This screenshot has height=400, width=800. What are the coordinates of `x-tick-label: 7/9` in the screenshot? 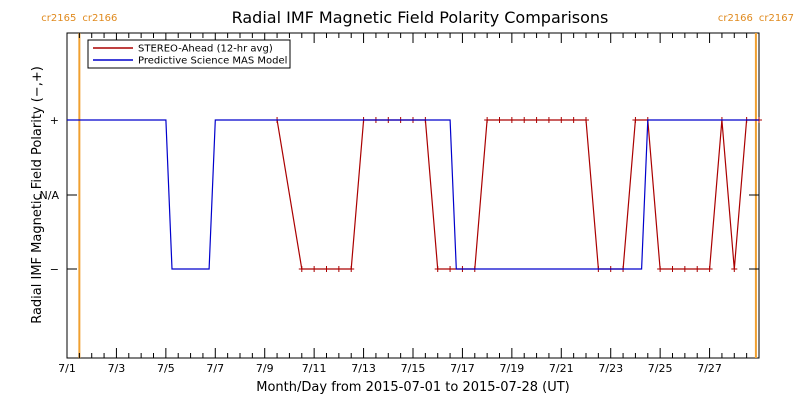 It's located at (265, 368).